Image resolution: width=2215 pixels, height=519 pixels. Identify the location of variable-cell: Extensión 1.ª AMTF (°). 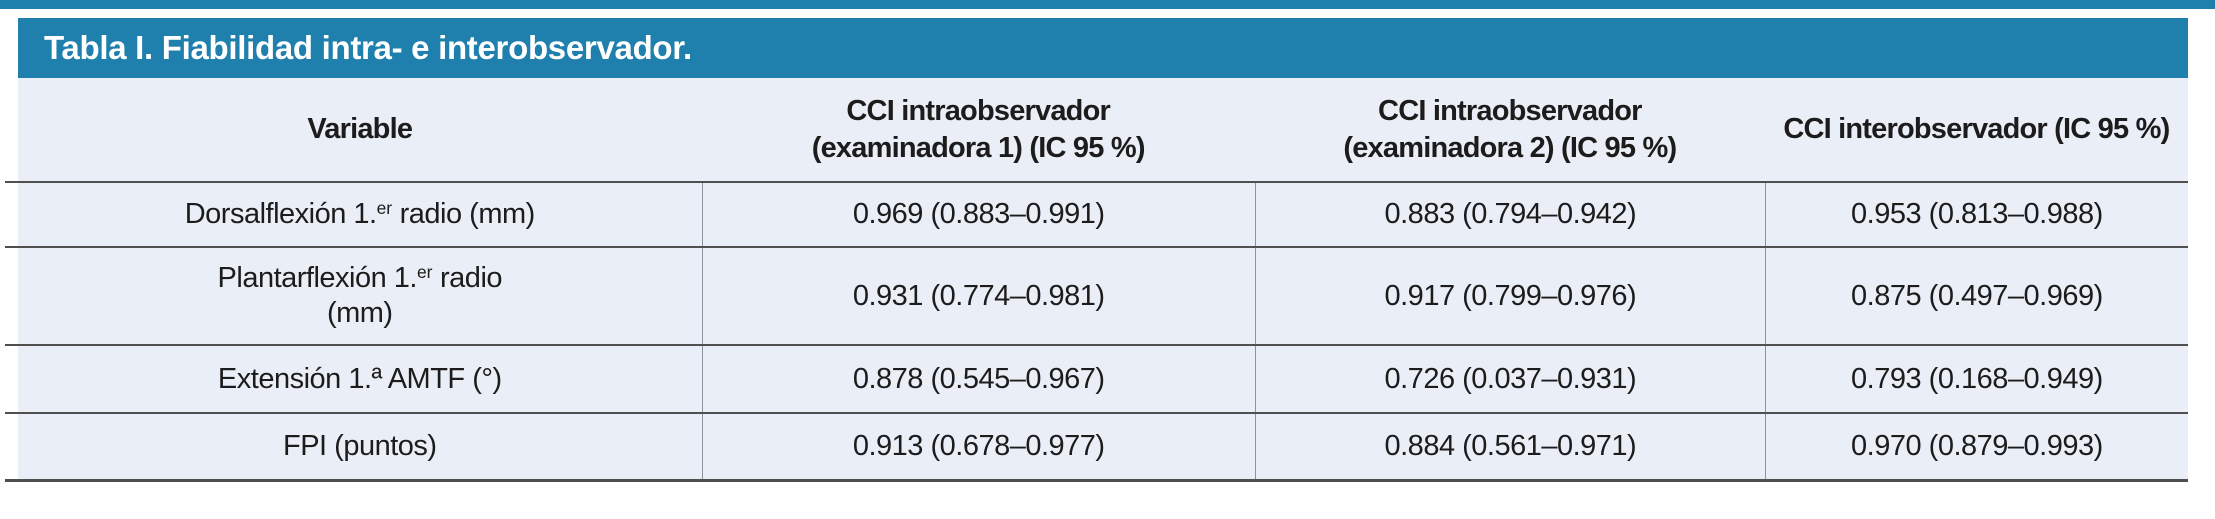
(360, 379).